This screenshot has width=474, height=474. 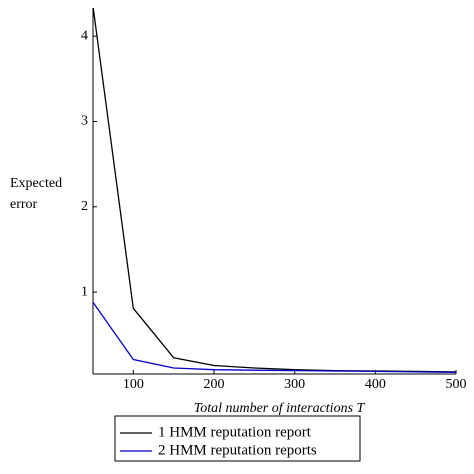 I want to click on x-tick-label: 100, so click(x=133, y=384).